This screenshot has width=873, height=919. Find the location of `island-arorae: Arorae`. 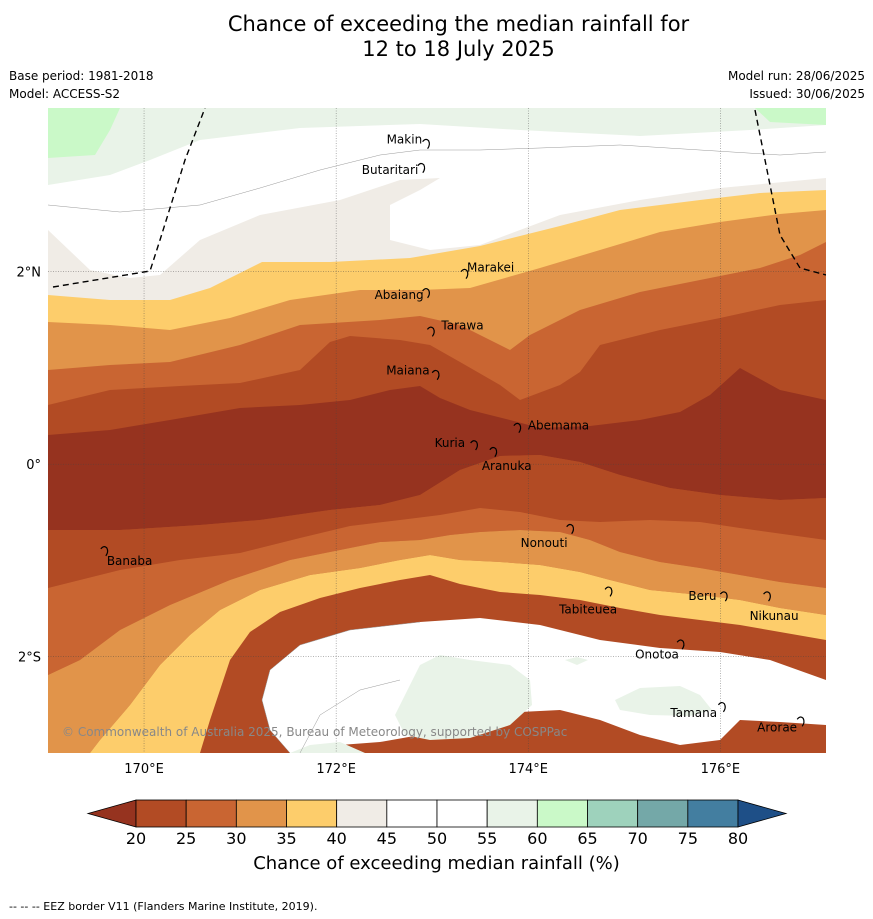

island-arorae: Arorae is located at coordinates (781, 725).